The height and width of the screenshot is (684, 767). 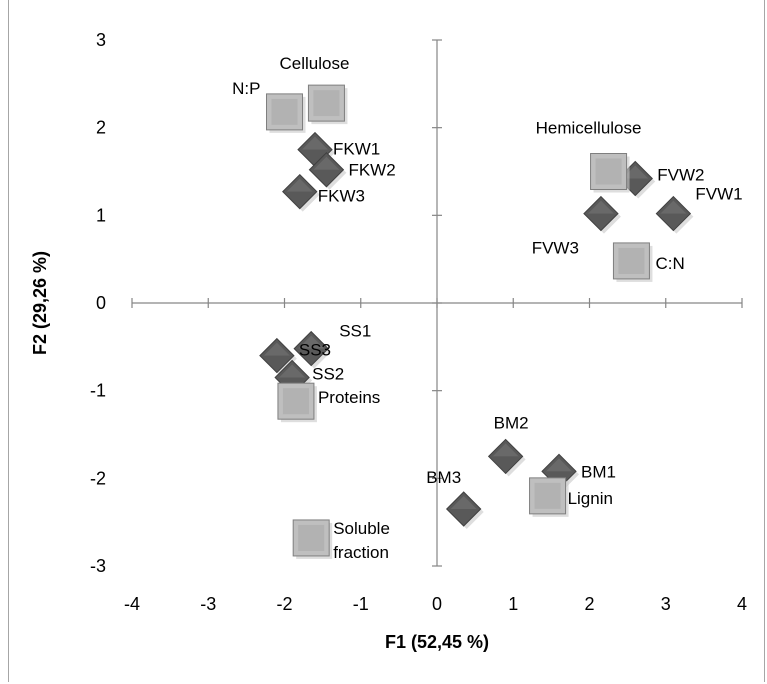 I want to click on marker-ss1, so click(x=312, y=349).